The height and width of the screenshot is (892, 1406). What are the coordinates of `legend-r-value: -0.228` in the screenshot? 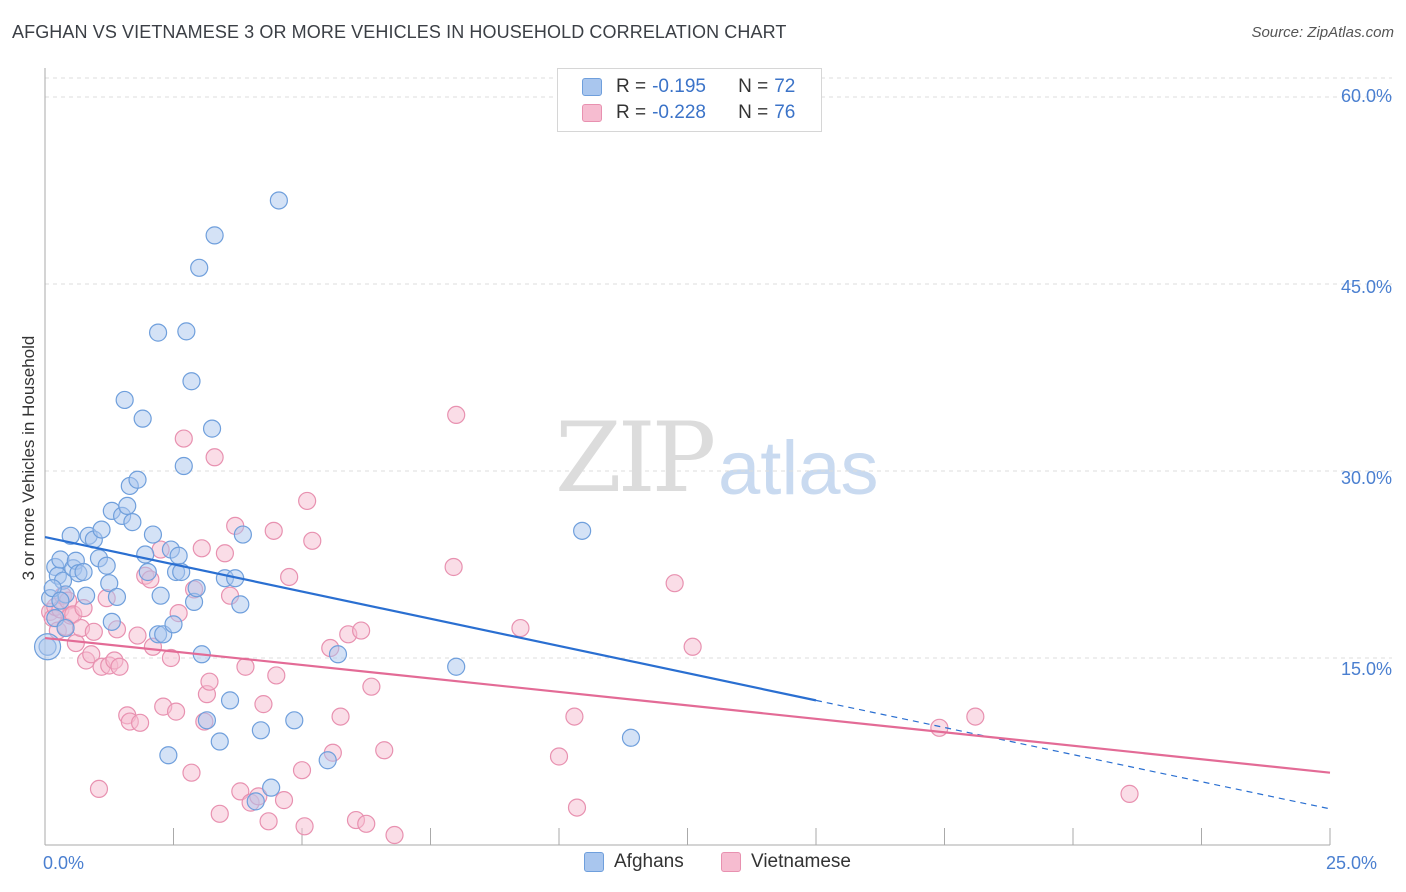 It's located at (679, 112).